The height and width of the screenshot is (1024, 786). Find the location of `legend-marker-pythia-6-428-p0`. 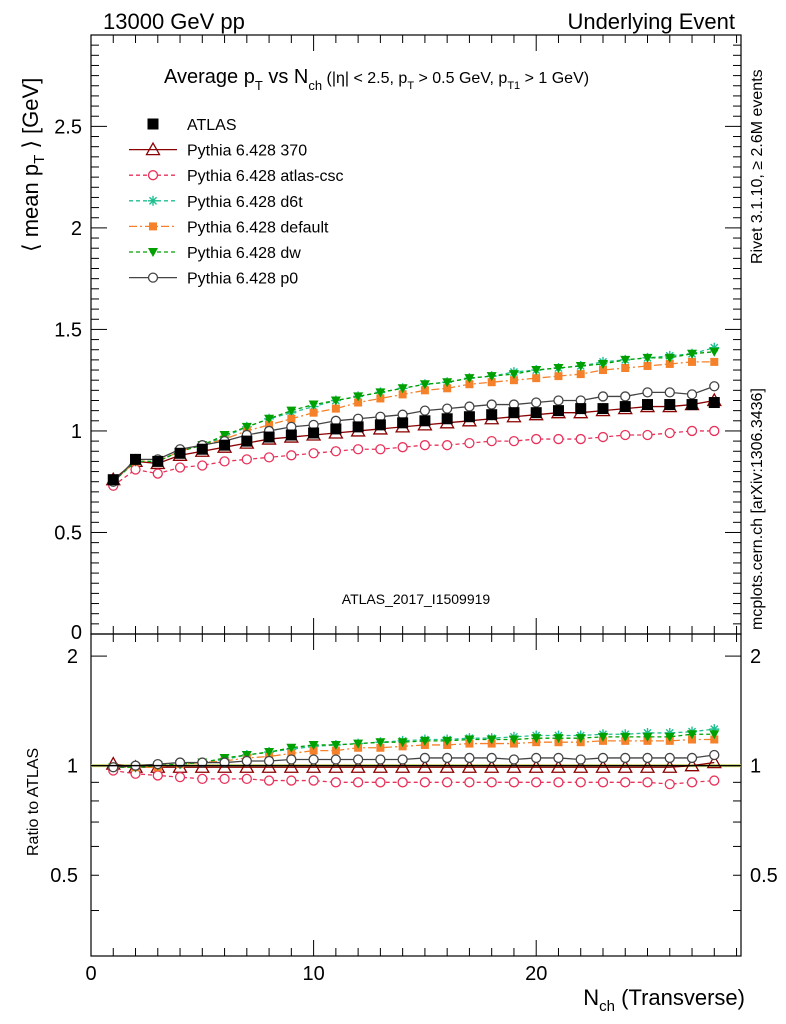

legend-marker-pythia-6-428-p0 is located at coordinates (153, 277).